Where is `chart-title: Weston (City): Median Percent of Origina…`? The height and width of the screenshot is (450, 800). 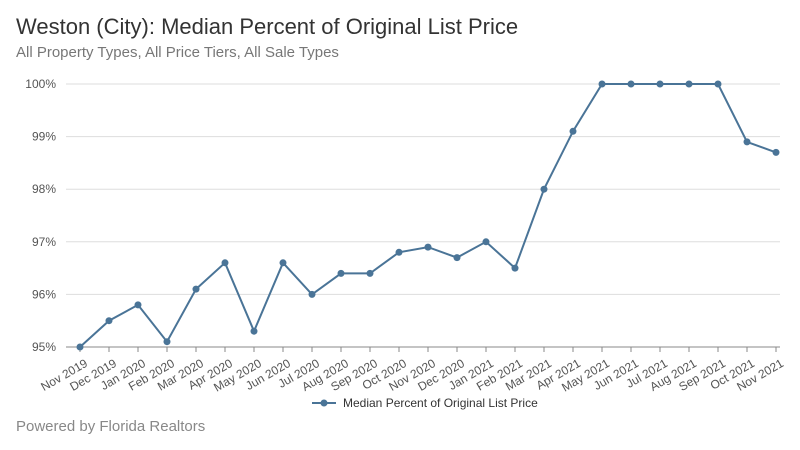 chart-title: Weston (City): Median Percent of Origina… is located at coordinates (267, 26).